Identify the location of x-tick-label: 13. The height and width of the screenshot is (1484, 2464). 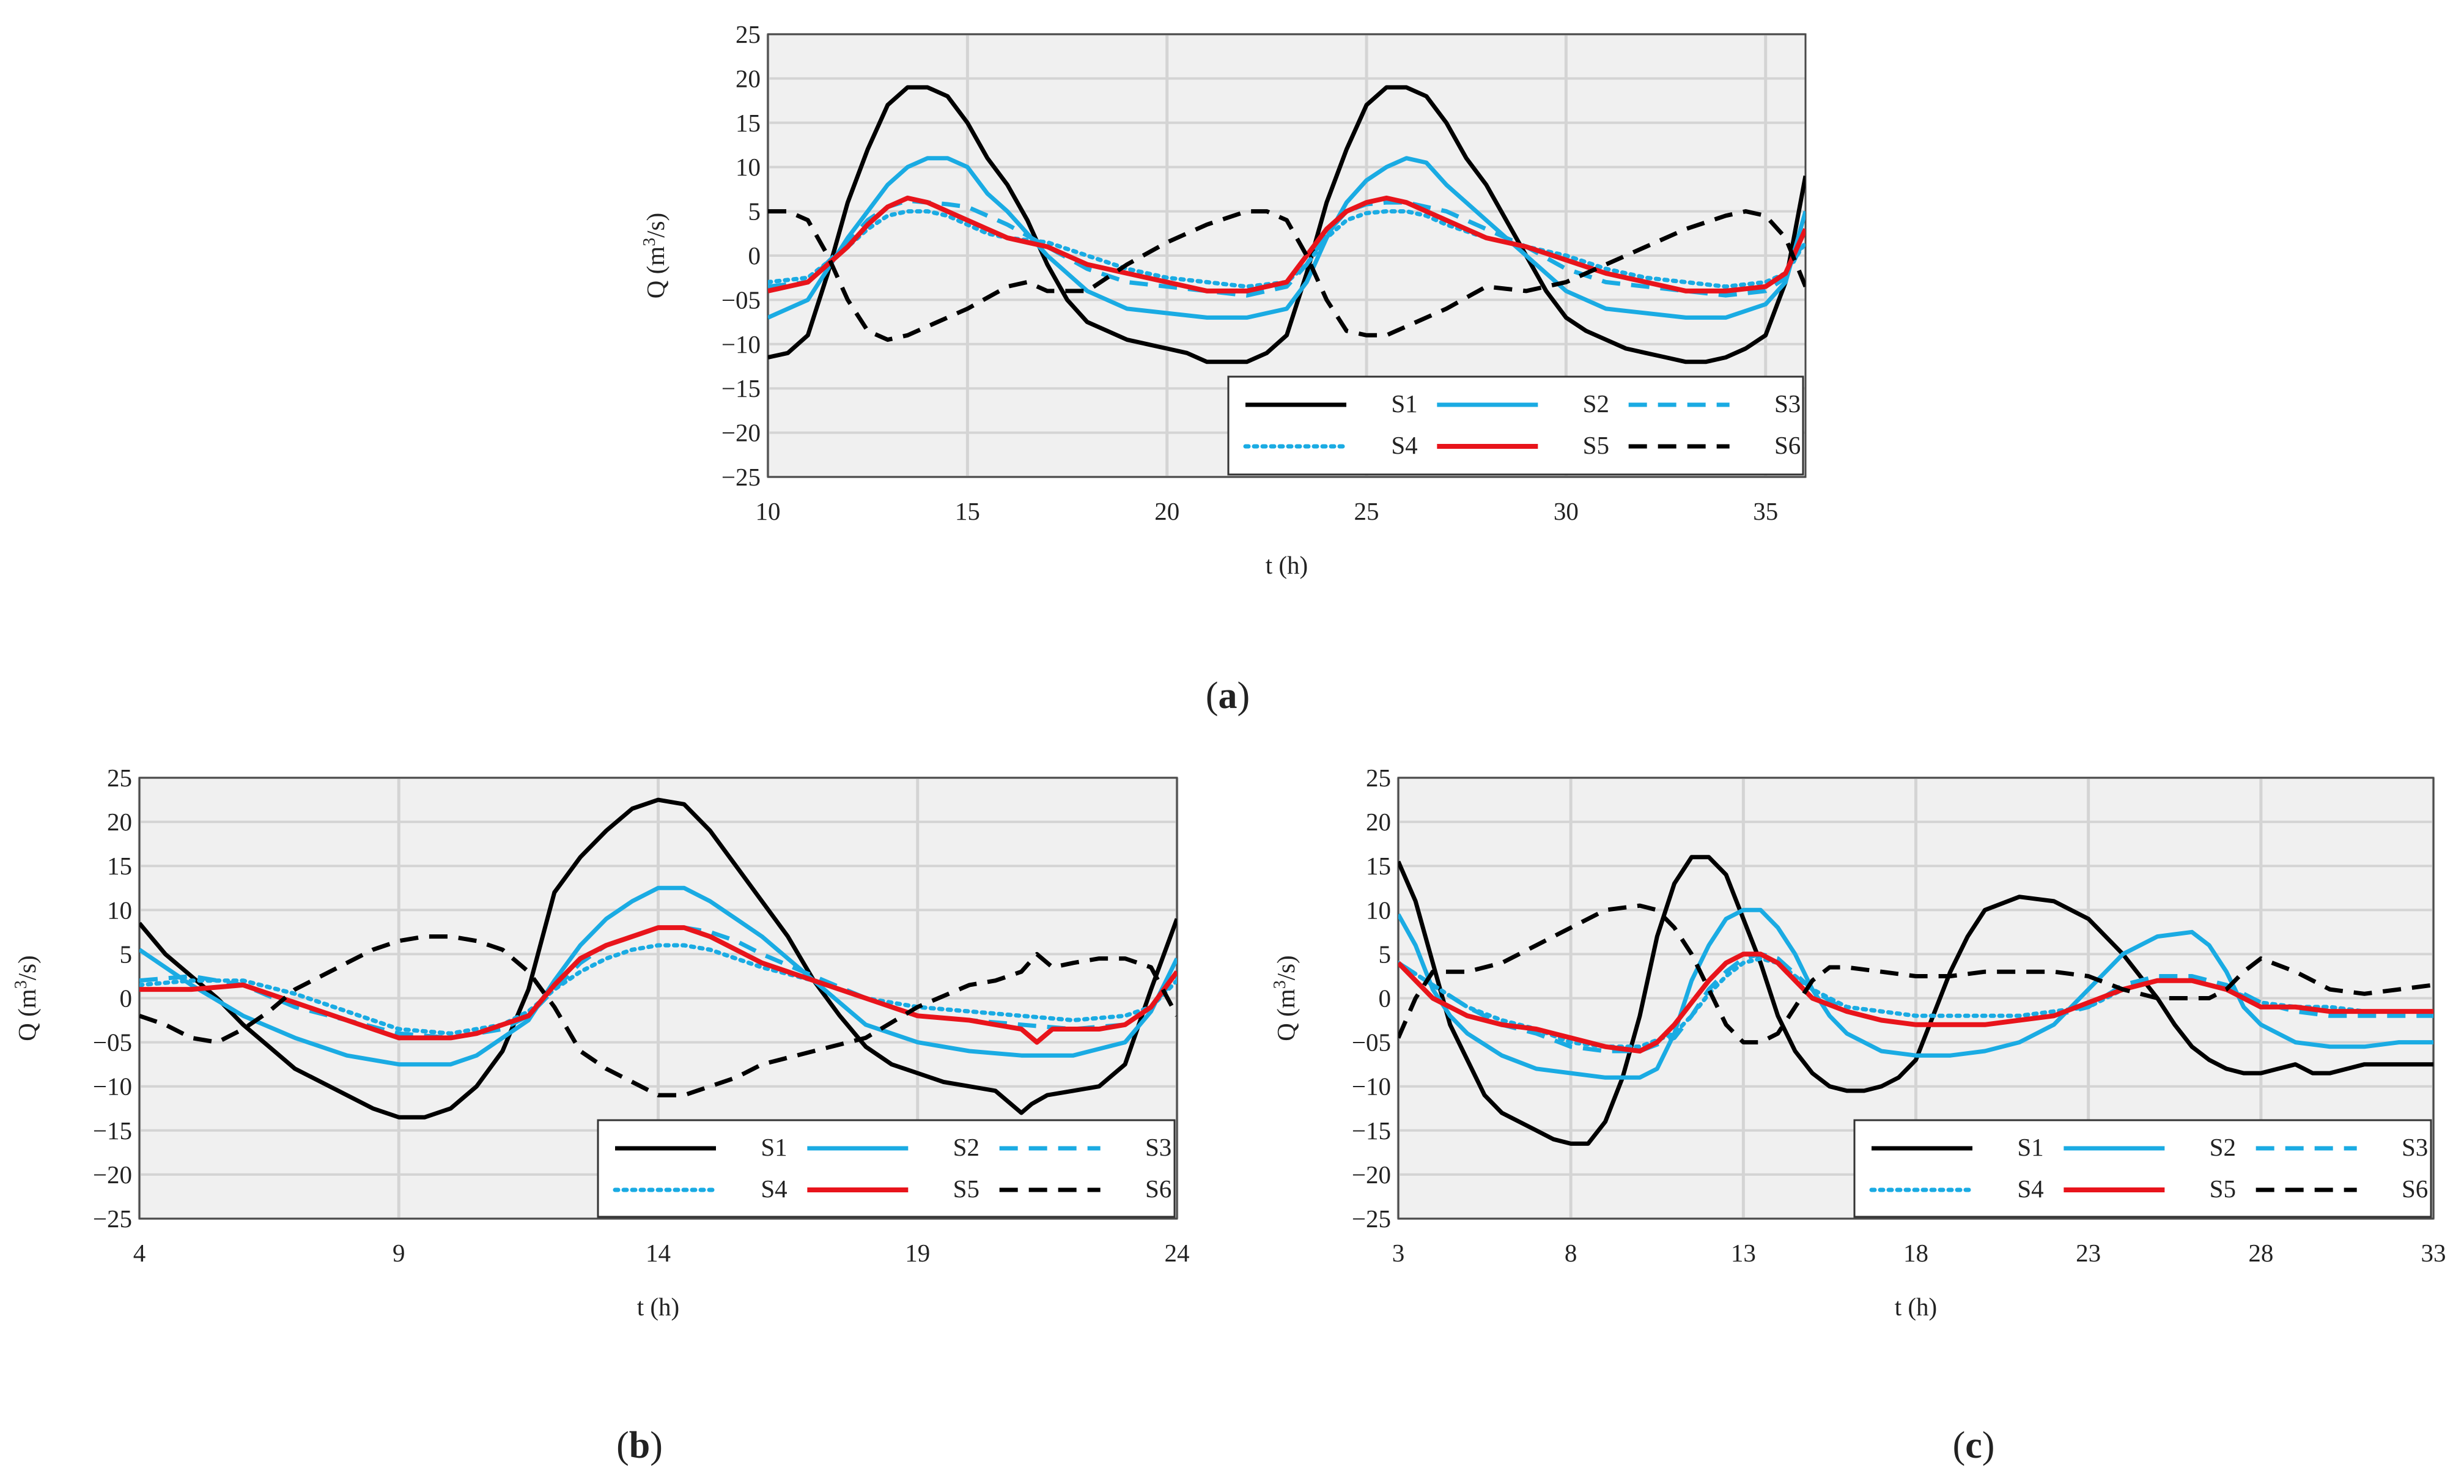
(1744, 1253).